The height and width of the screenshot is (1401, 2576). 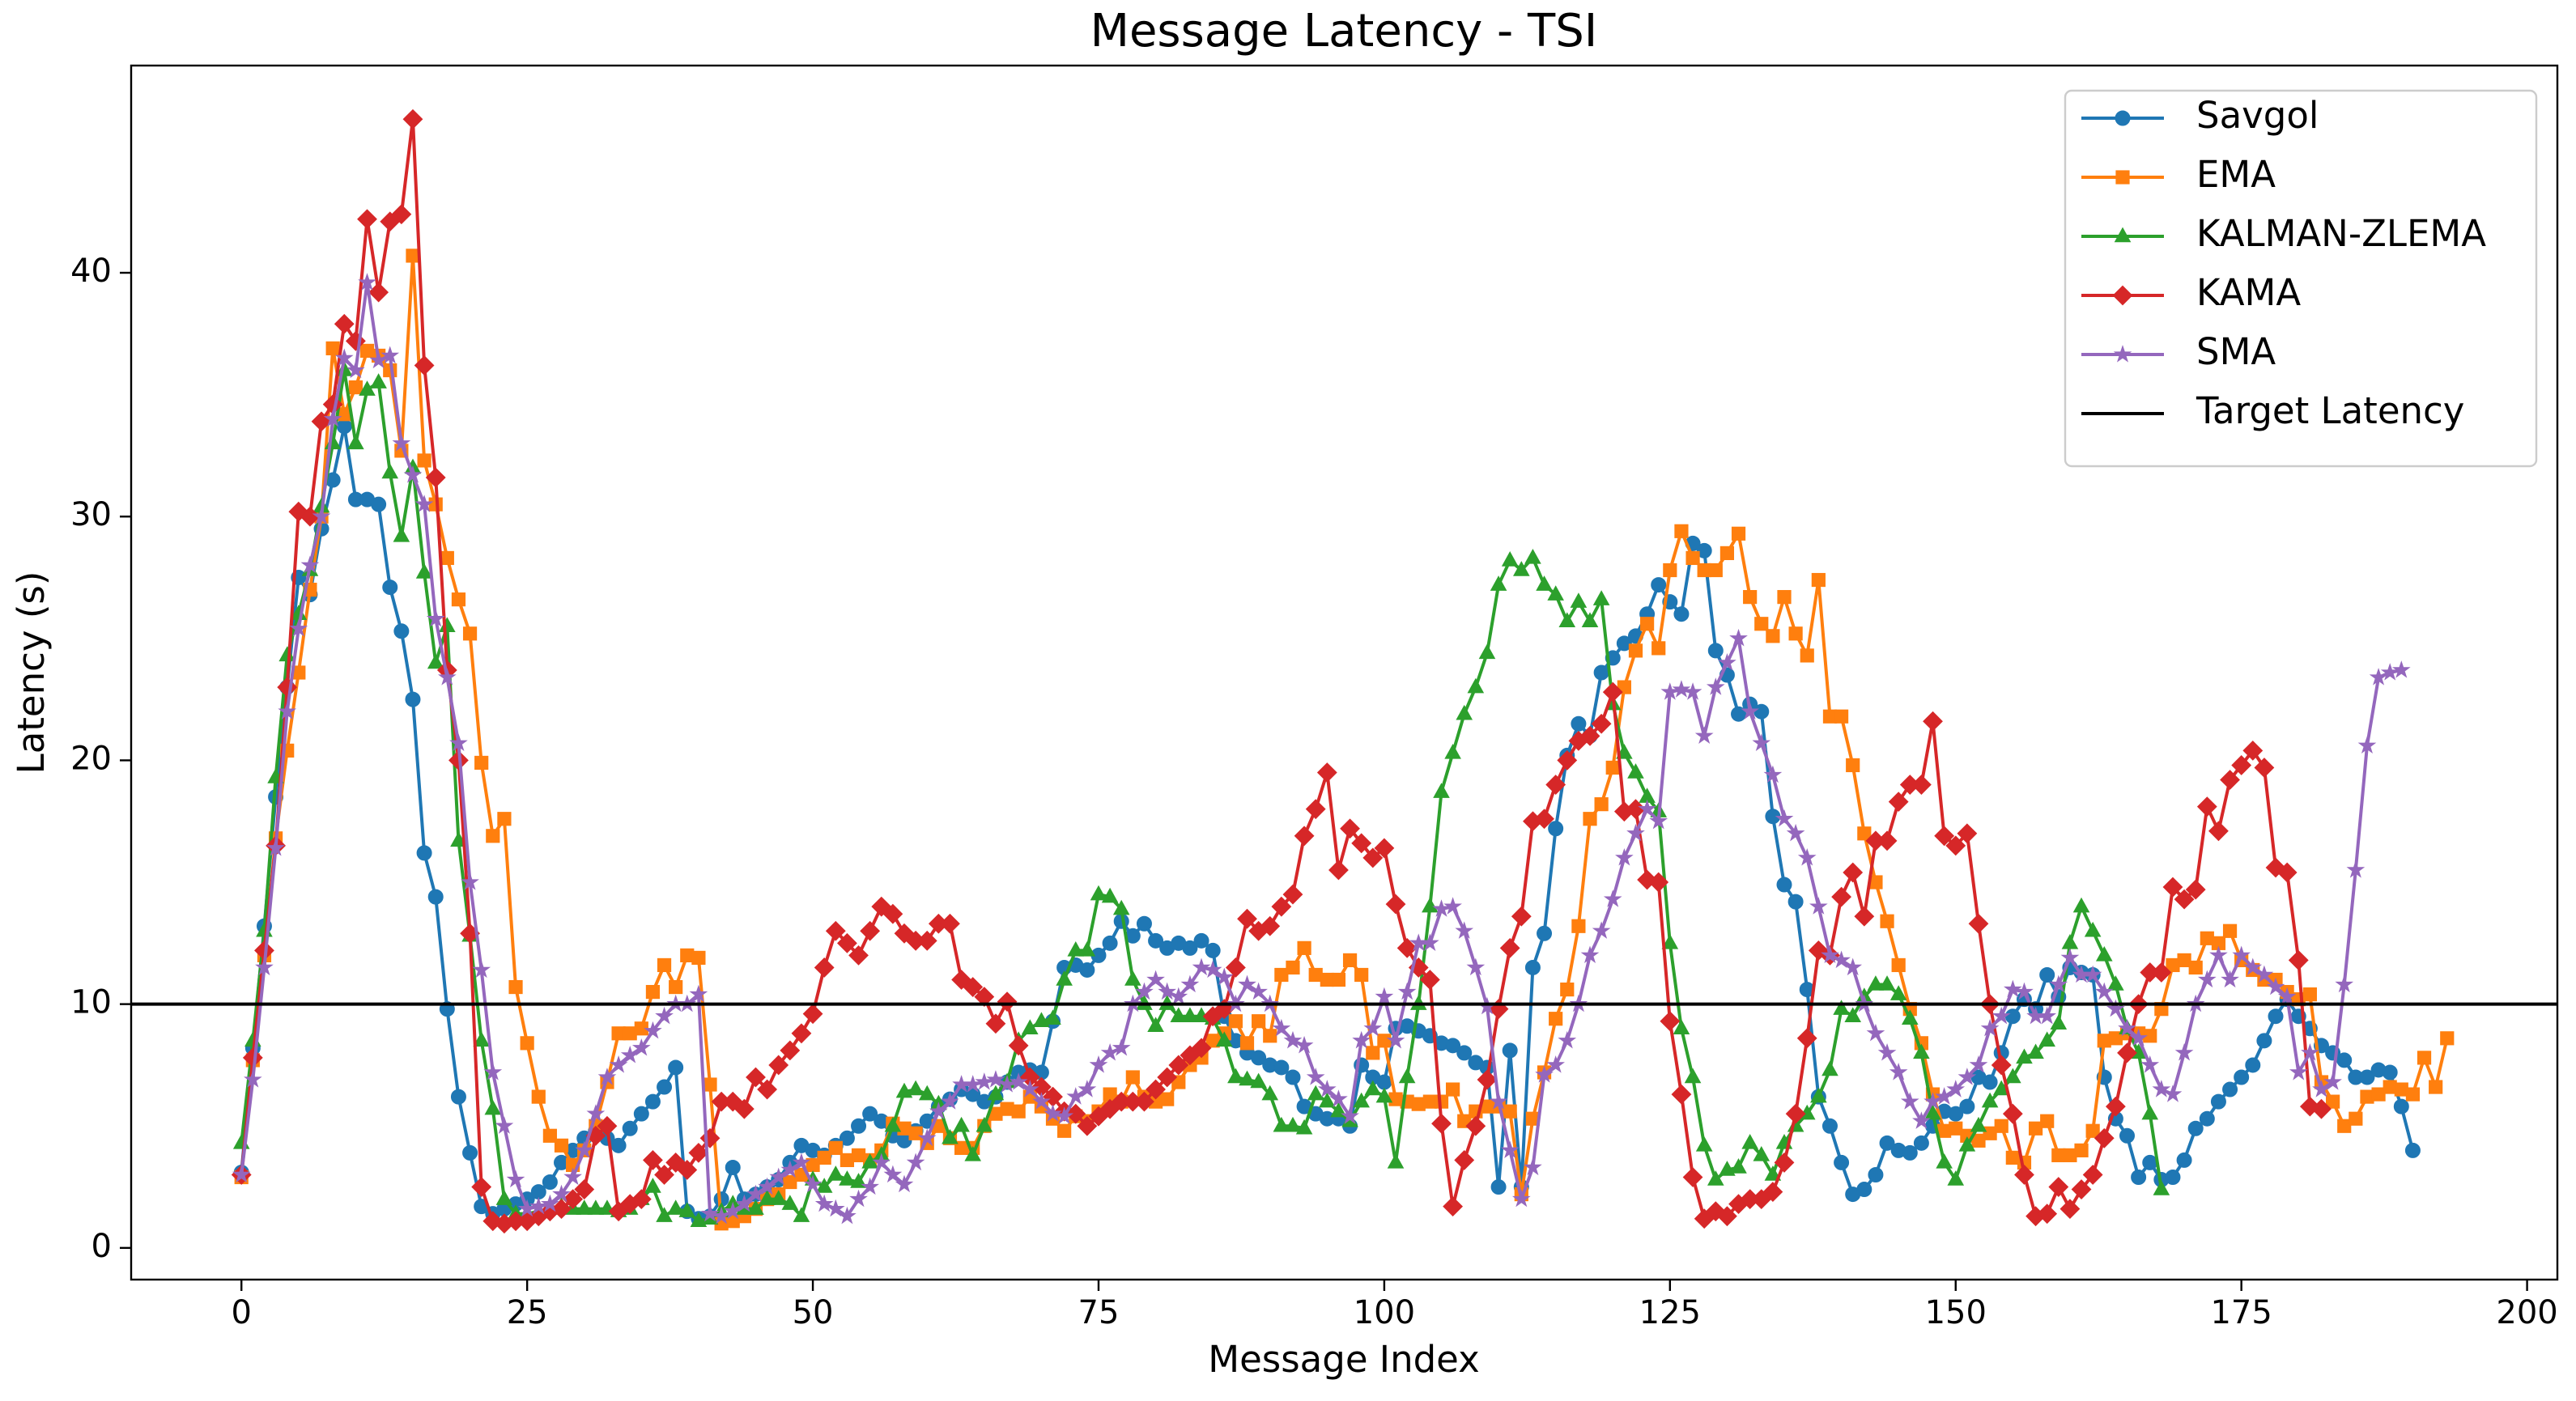 I want to click on legend-label: KAMA, so click(x=2248, y=292).